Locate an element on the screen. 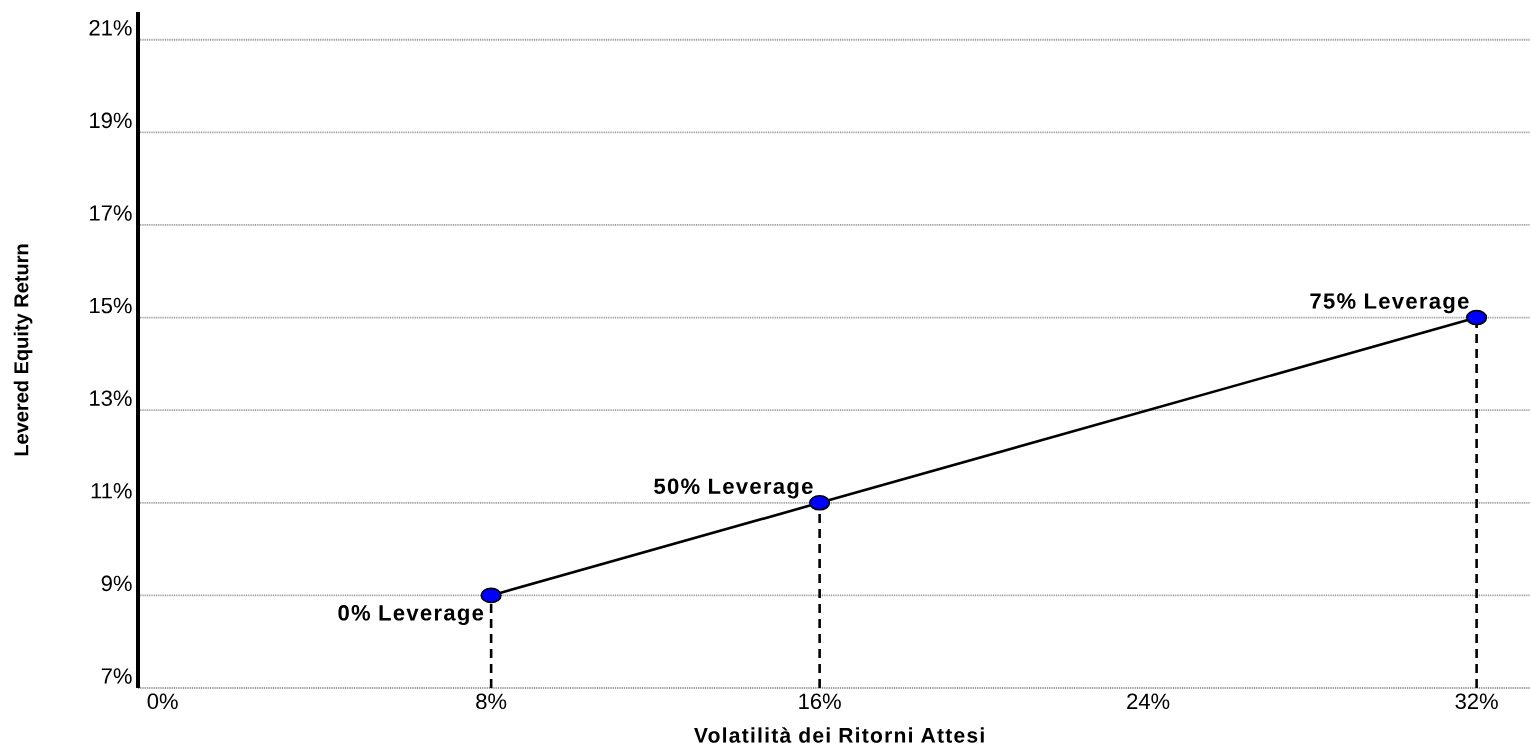 Image resolution: width=1532 pixels, height=746 pixels. annotation: 0% Leverage is located at coordinates (411, 615).